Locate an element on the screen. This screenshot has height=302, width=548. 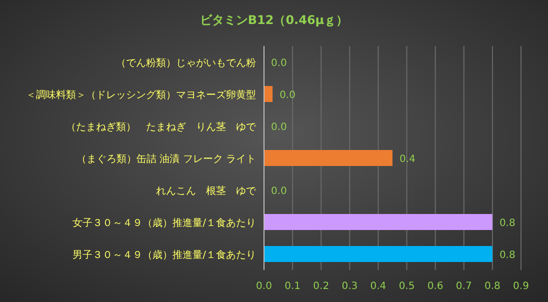
x-tick-label: 0.1 is located at coordinates (292, 286).